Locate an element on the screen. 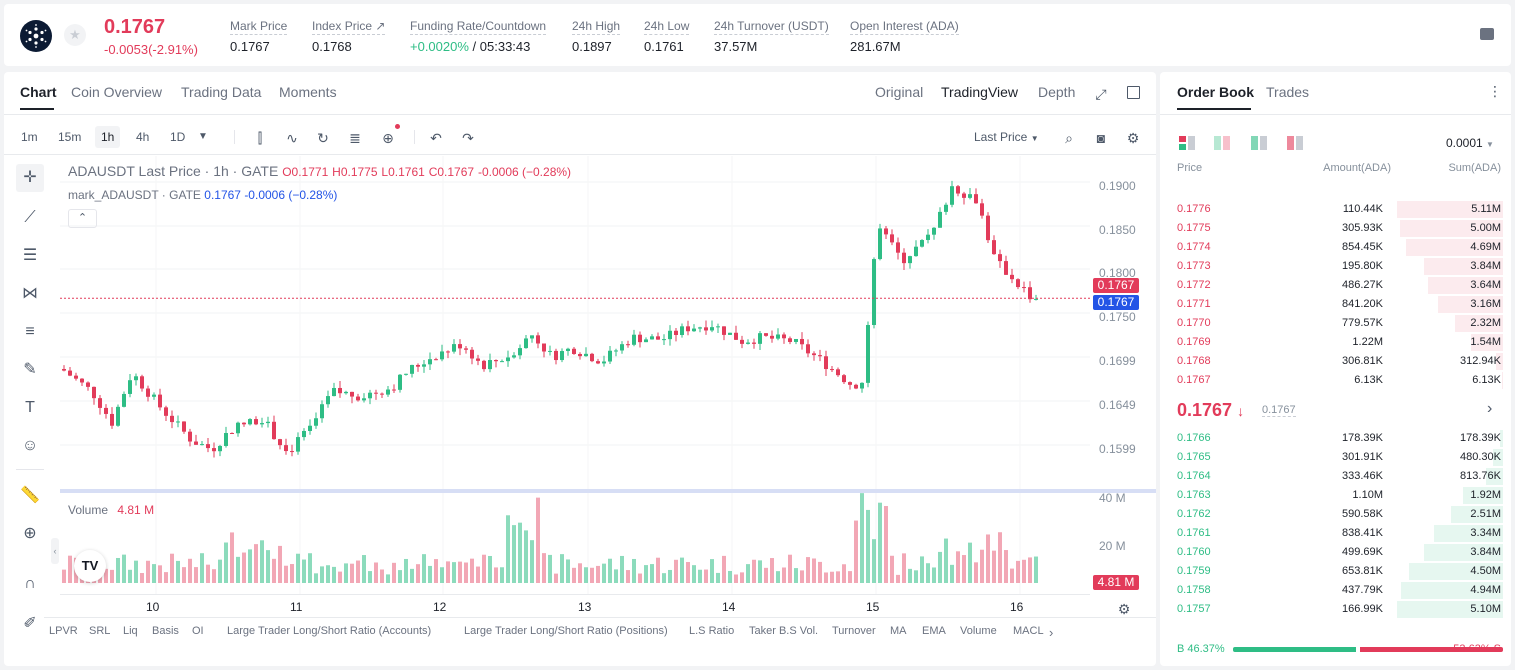  layout-both-icon is located at coordinates (1187, 143).